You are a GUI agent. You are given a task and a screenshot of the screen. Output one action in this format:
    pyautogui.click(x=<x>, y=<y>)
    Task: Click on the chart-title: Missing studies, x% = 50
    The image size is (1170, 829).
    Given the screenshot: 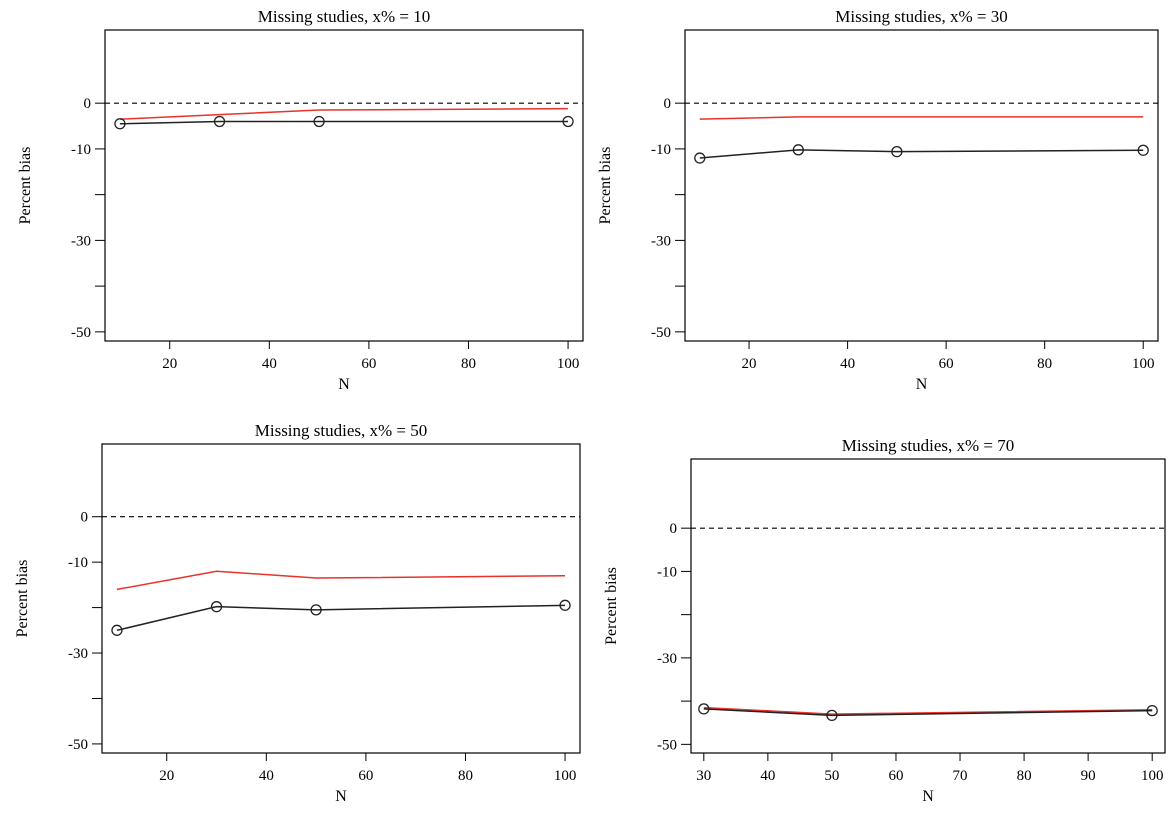 What is the action you would take?
    pyautogui.click(x=341, y=430)
    